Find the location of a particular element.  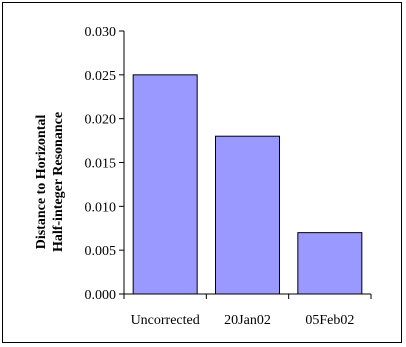

y-tick-label: 0.015 is located at coordinates (101, 164).